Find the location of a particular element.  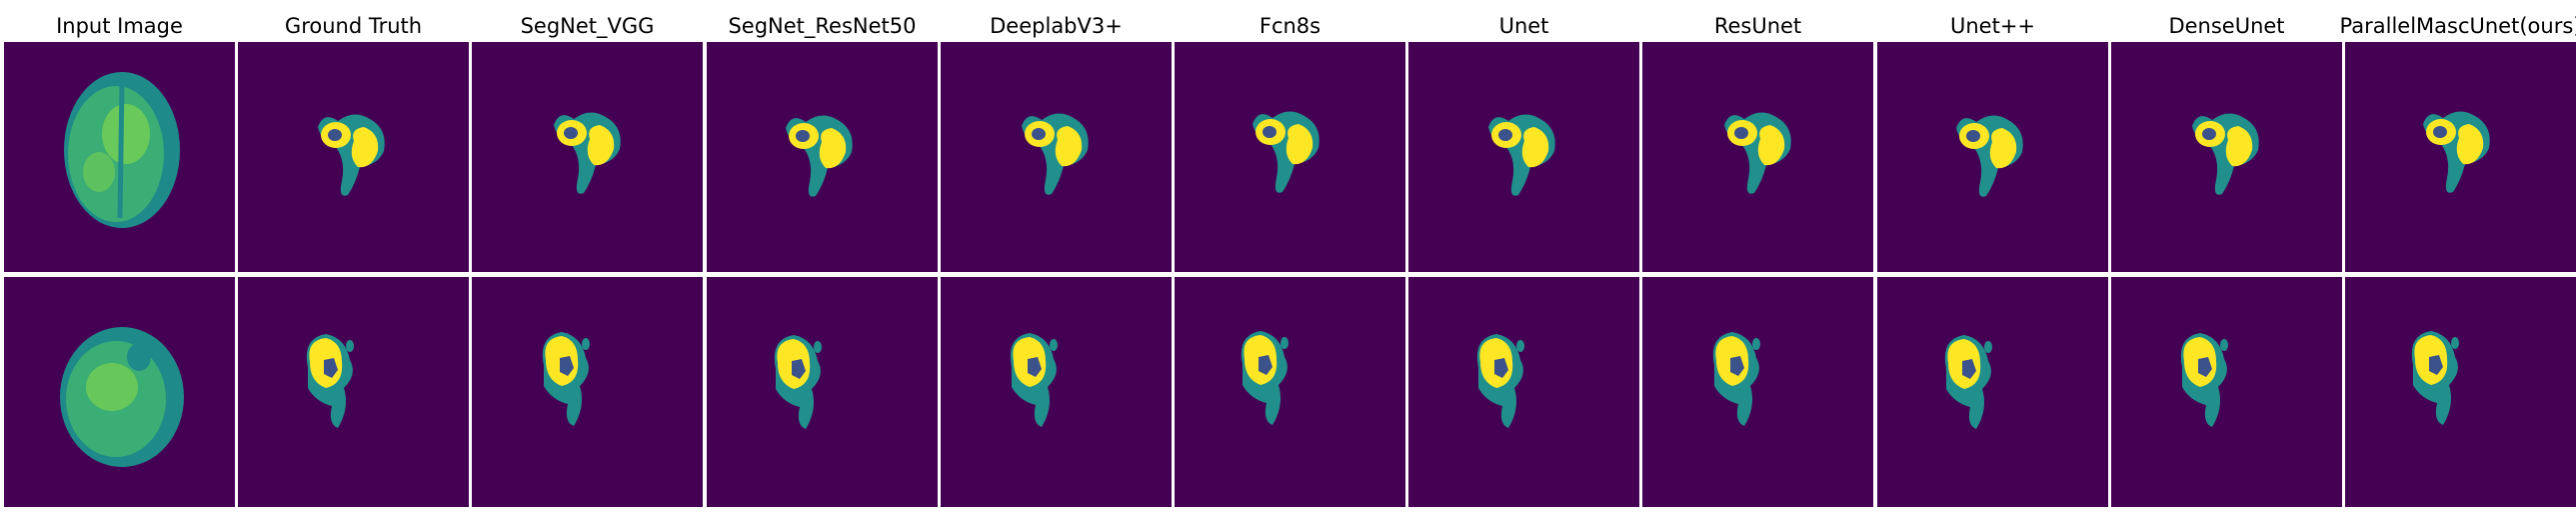

column-title-denseunet: DenseUnet is located at coordinates (2227, 26).